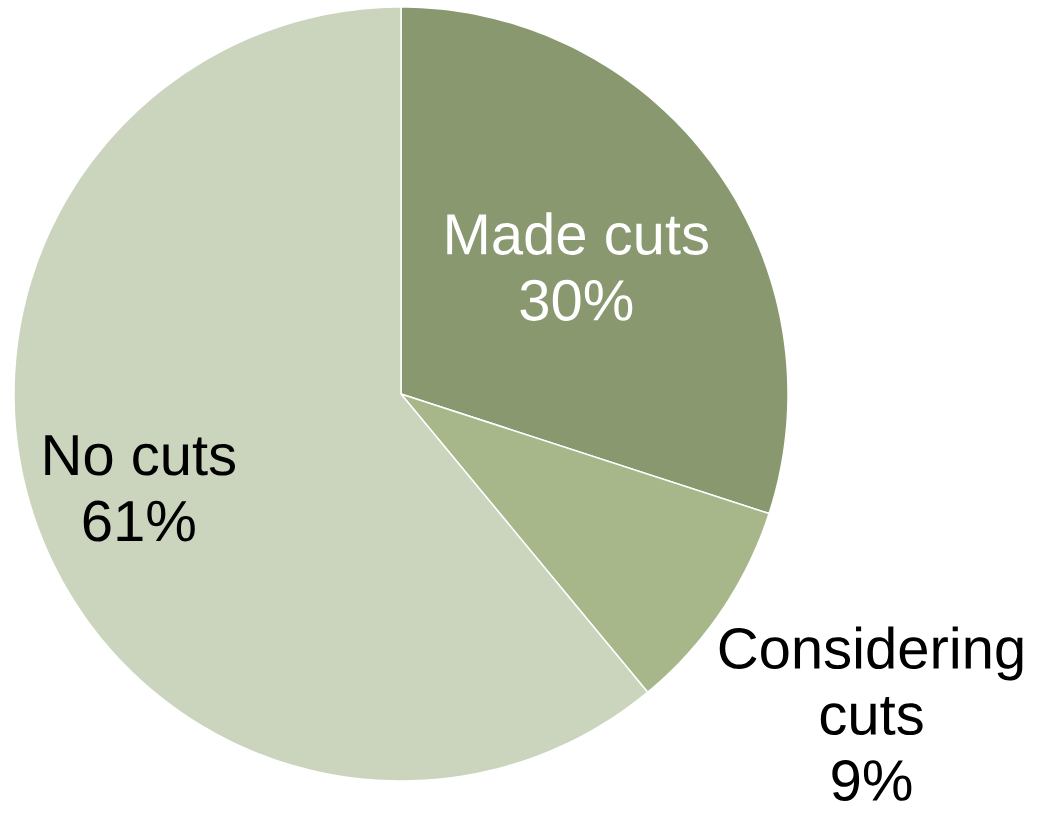  Describe the element at coordinates (871, 681) in the screenshot. I see `slice-label: Considering cuts` at that location.